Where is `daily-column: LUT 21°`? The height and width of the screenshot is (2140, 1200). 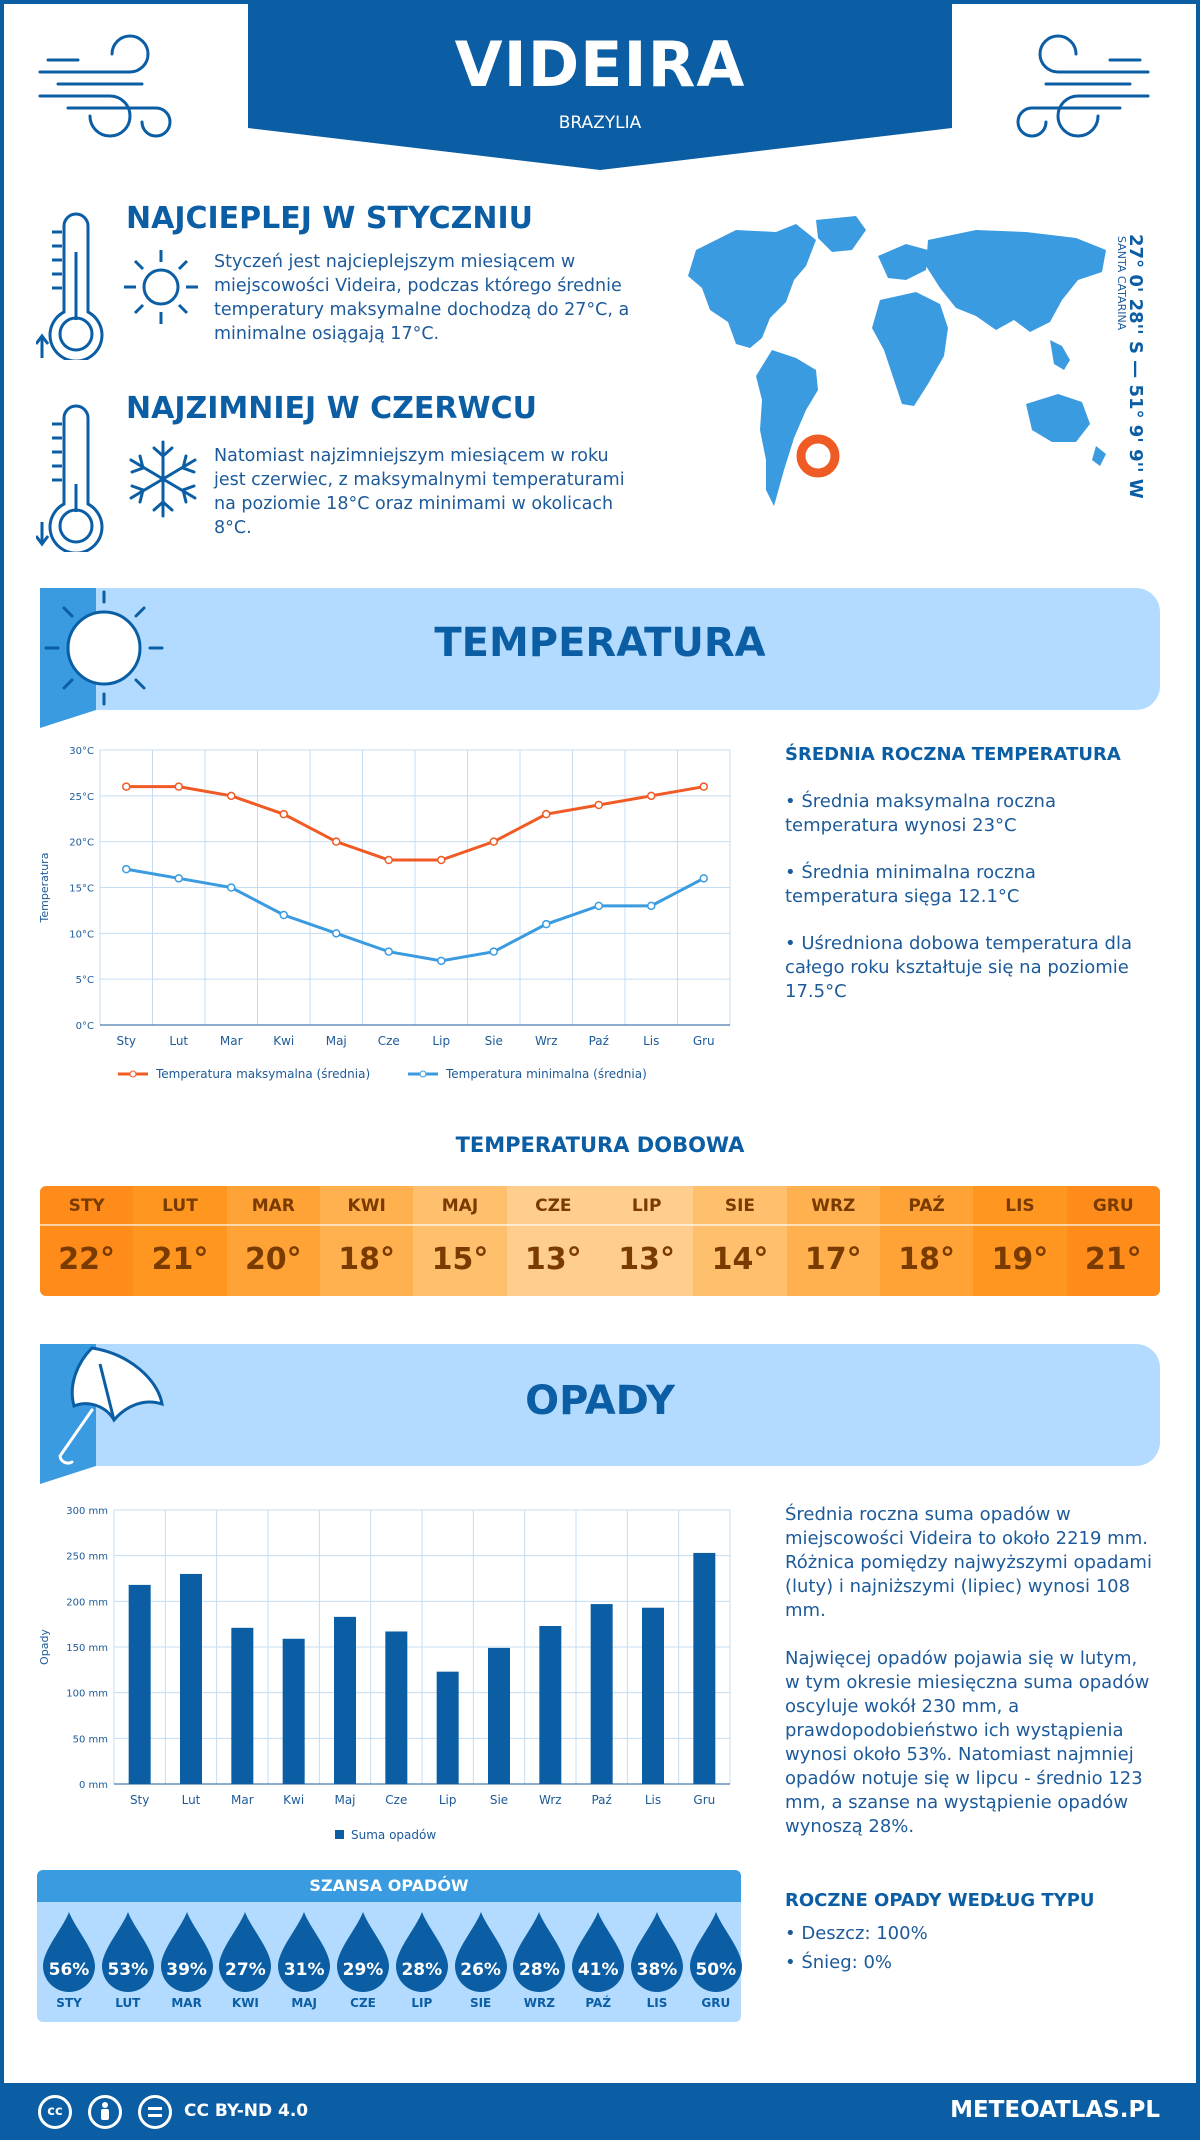 daily-column: LUT 21° is located at coordinates (180, 1241).